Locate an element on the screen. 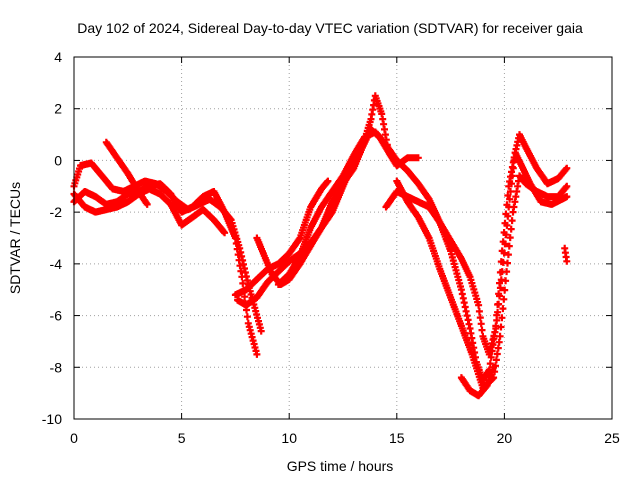  y-tick-label: -6 is located at coordinates (56, 316).